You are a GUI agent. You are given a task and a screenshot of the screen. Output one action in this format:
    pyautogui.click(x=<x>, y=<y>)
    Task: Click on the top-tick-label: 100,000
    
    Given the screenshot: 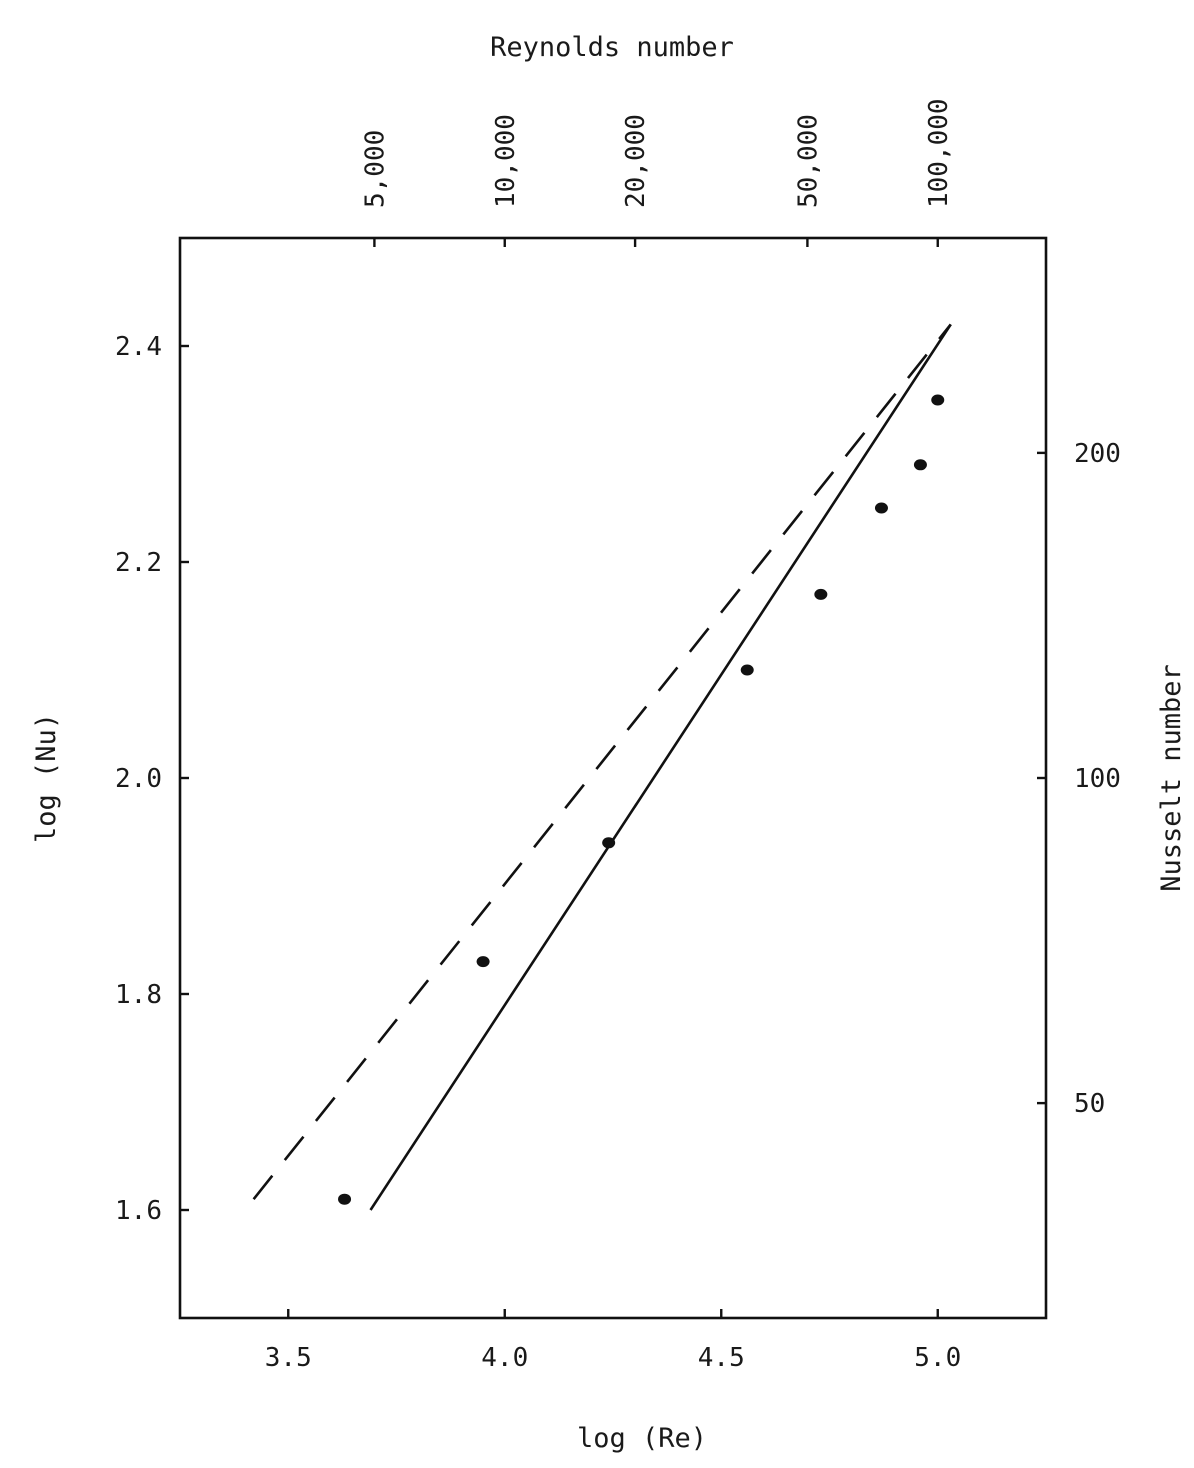 What is the action you would take?
    pyautogui.click(x=939, y=153)
    